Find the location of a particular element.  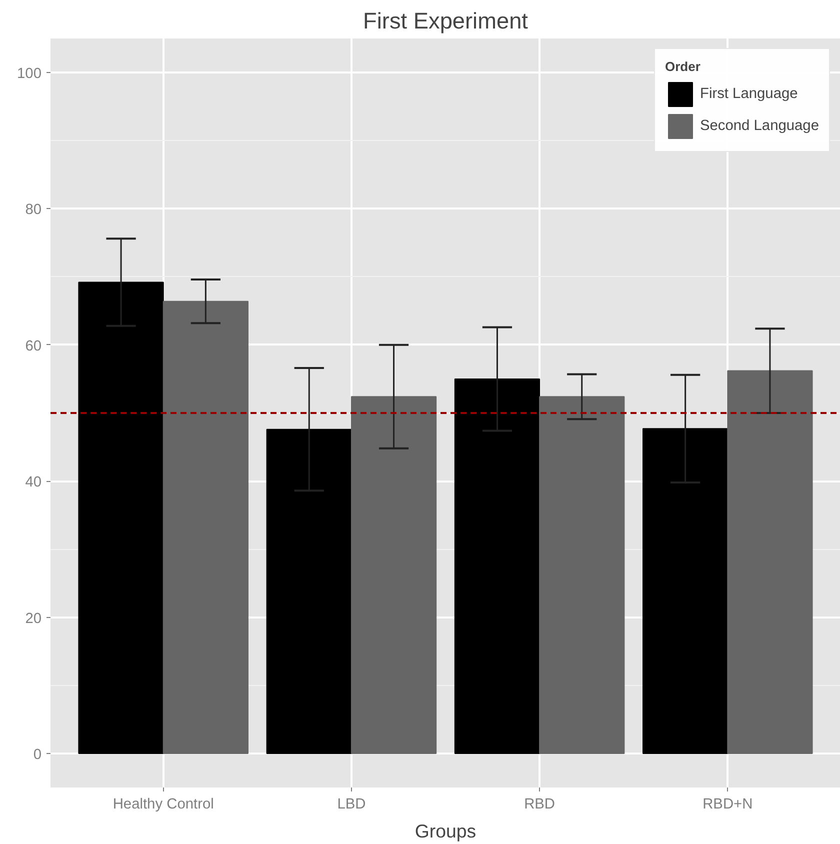

y-tick-label: 40 is located at coordinates (33, 482).